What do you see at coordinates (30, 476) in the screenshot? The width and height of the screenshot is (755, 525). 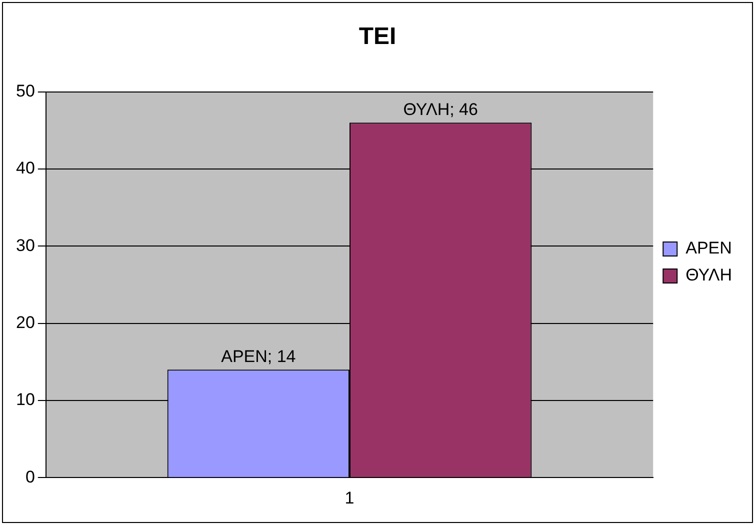 I see `y-tick-label: 0` at bounding box center [30, 476].